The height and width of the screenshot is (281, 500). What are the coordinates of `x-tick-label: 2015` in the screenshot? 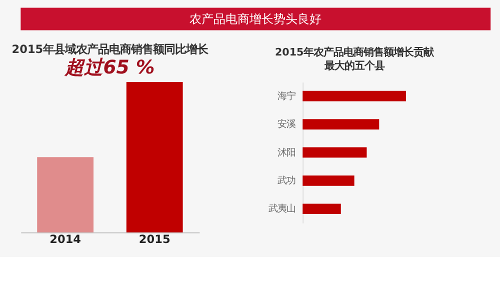 It's located at (154, 239).